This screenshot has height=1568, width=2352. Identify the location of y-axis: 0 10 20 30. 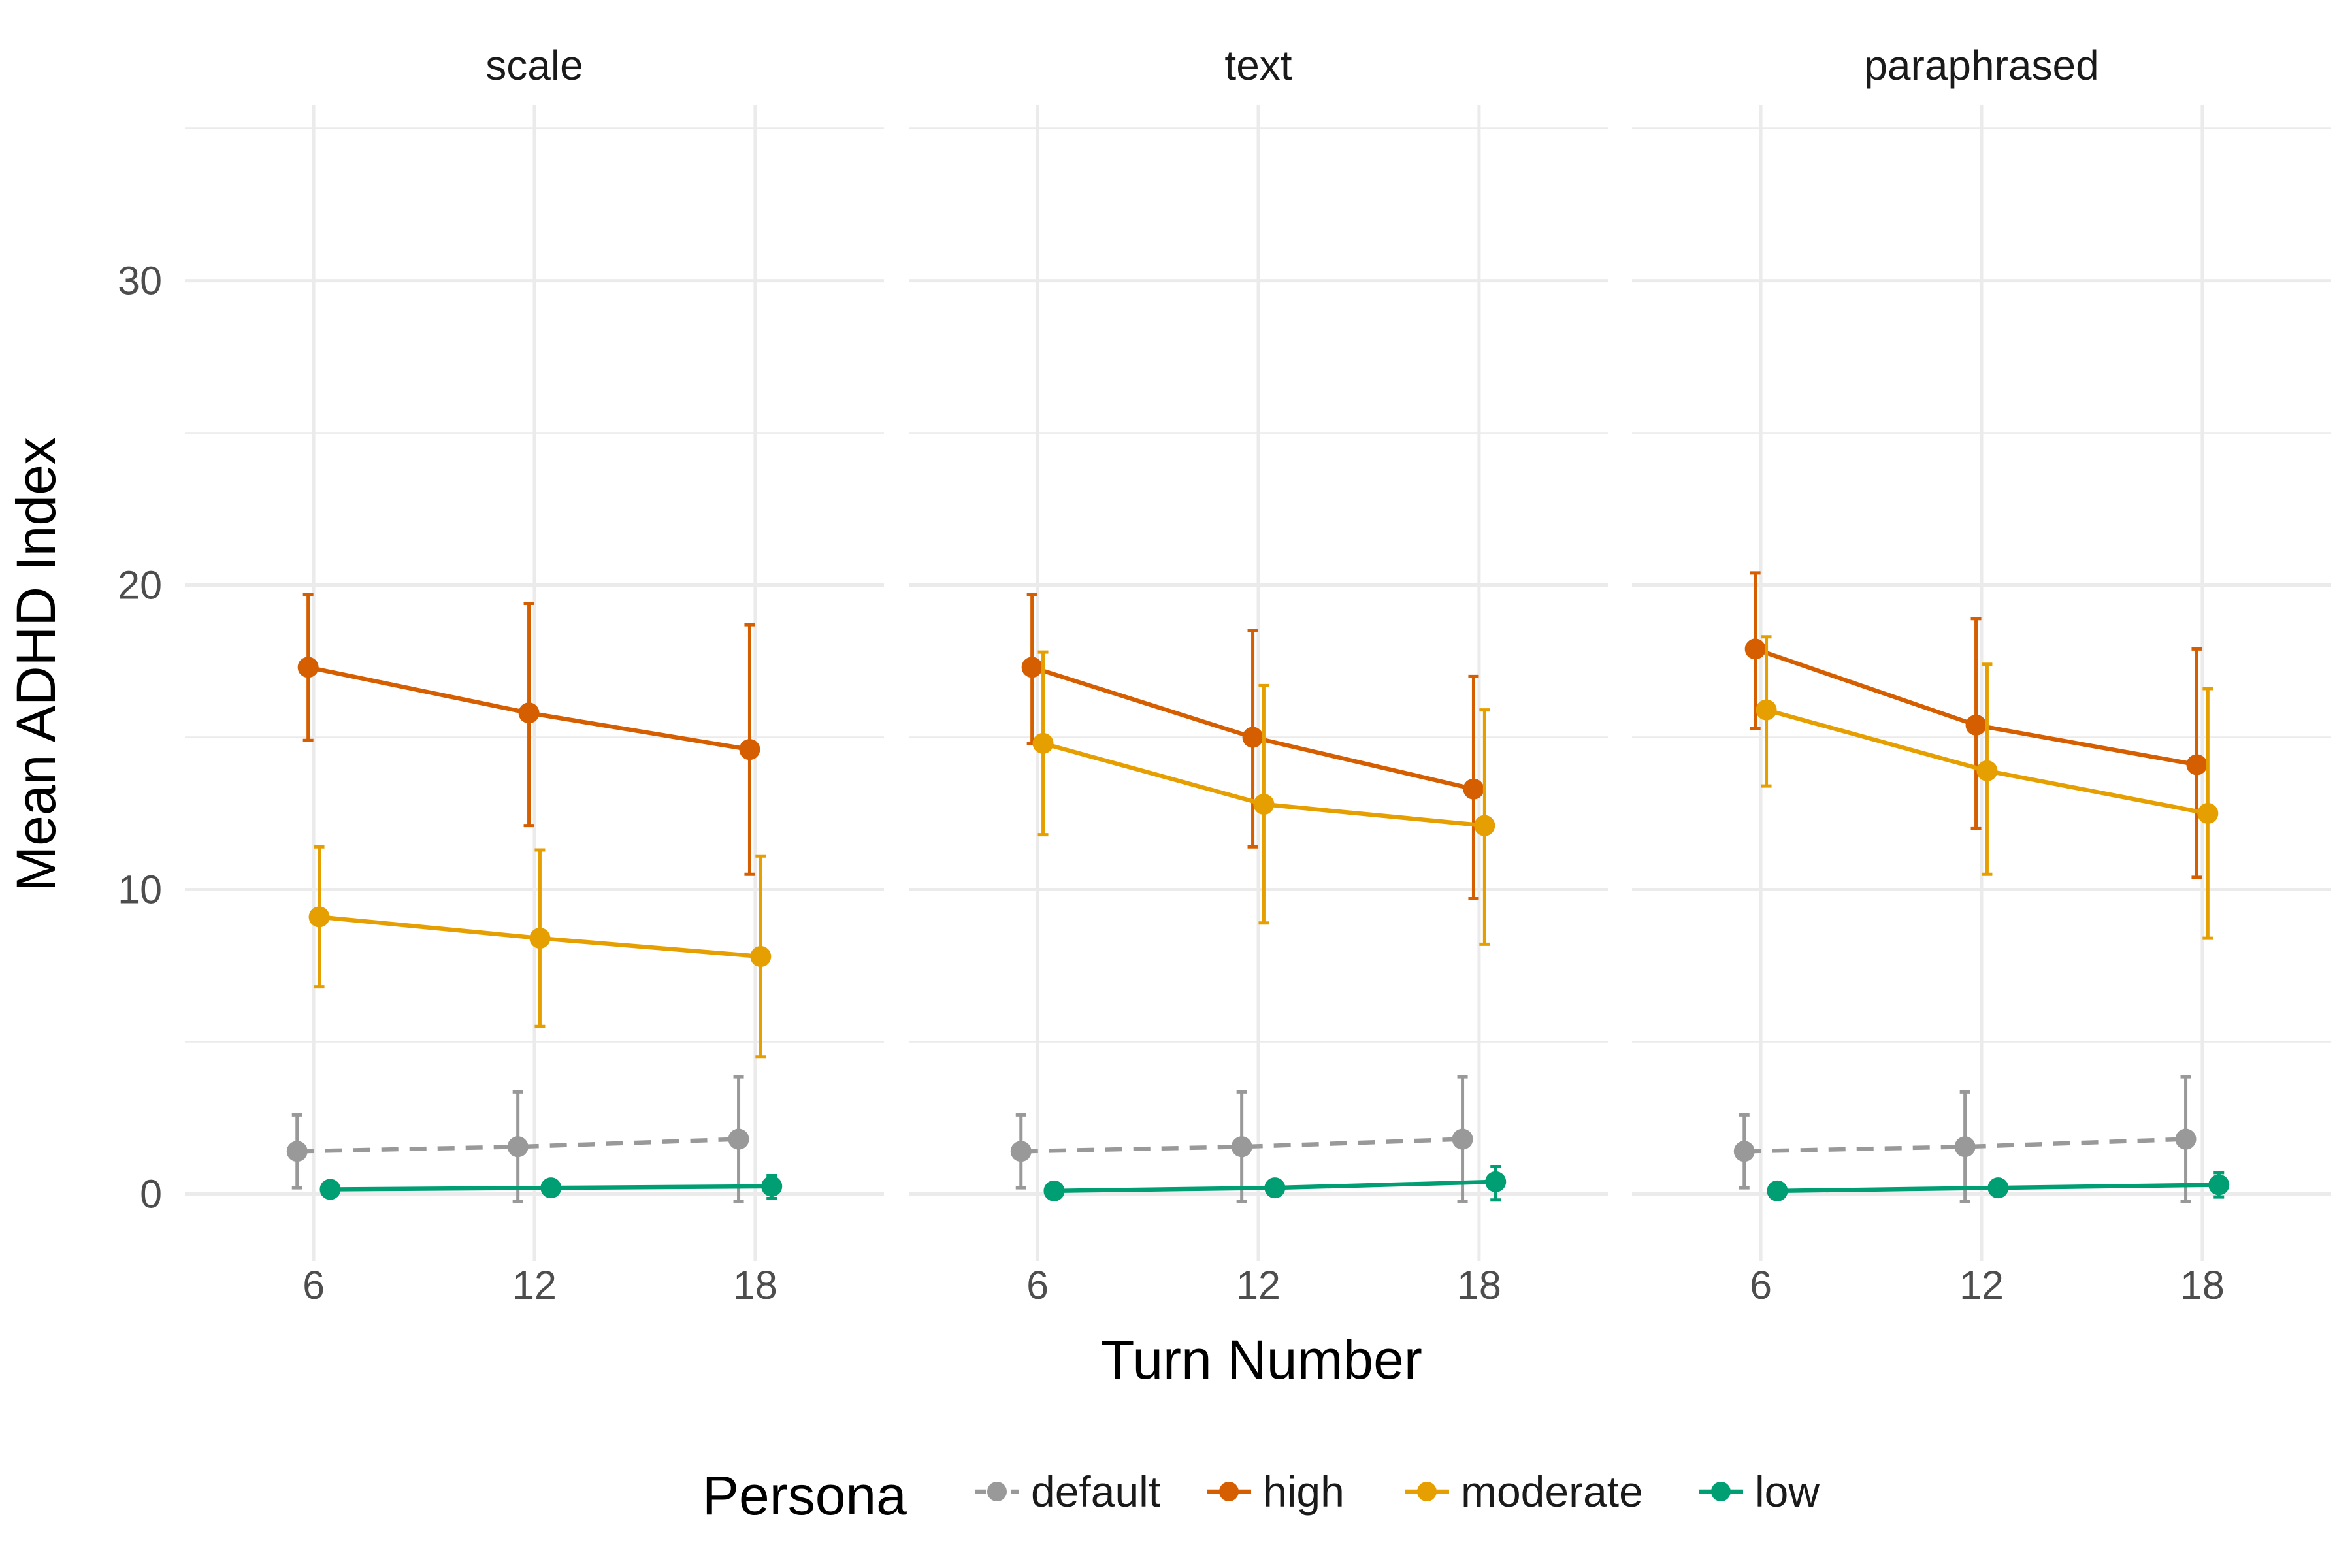
(140, 738).